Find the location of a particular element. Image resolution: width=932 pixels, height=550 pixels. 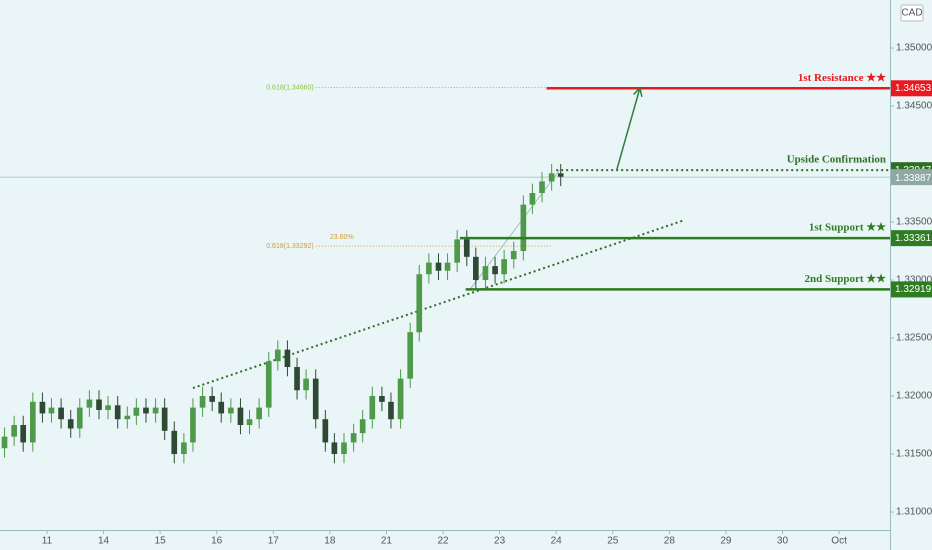

y-tick-label: 1.31500 is located at coordinates (914, 454).